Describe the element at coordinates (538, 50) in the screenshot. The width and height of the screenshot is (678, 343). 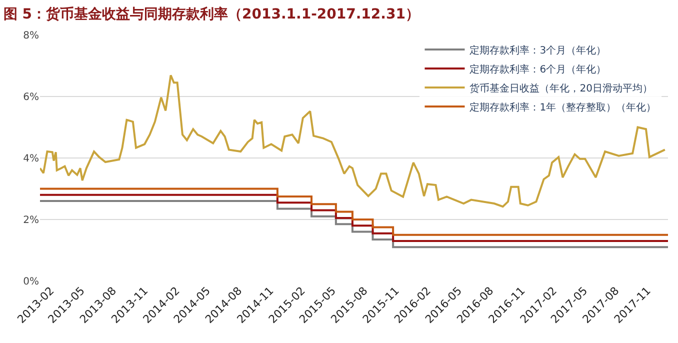
I see `legend-label: 定期存款利率：3个月（年化）` at that location.